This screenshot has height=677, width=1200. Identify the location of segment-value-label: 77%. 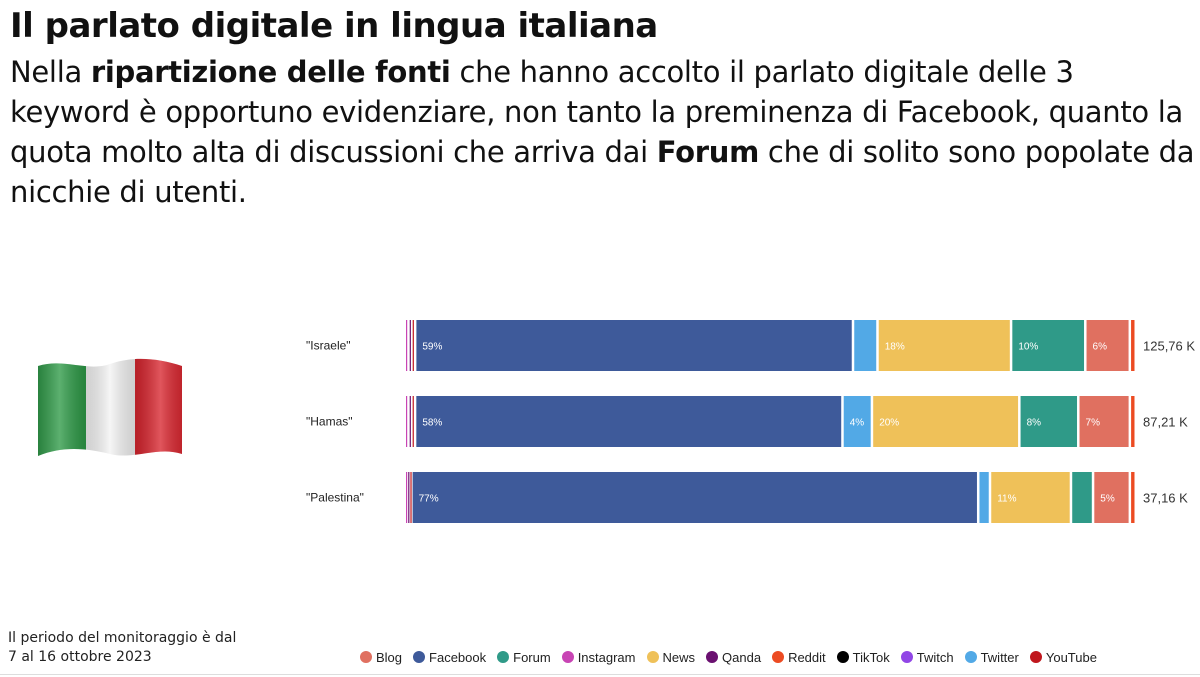
(429, 499).